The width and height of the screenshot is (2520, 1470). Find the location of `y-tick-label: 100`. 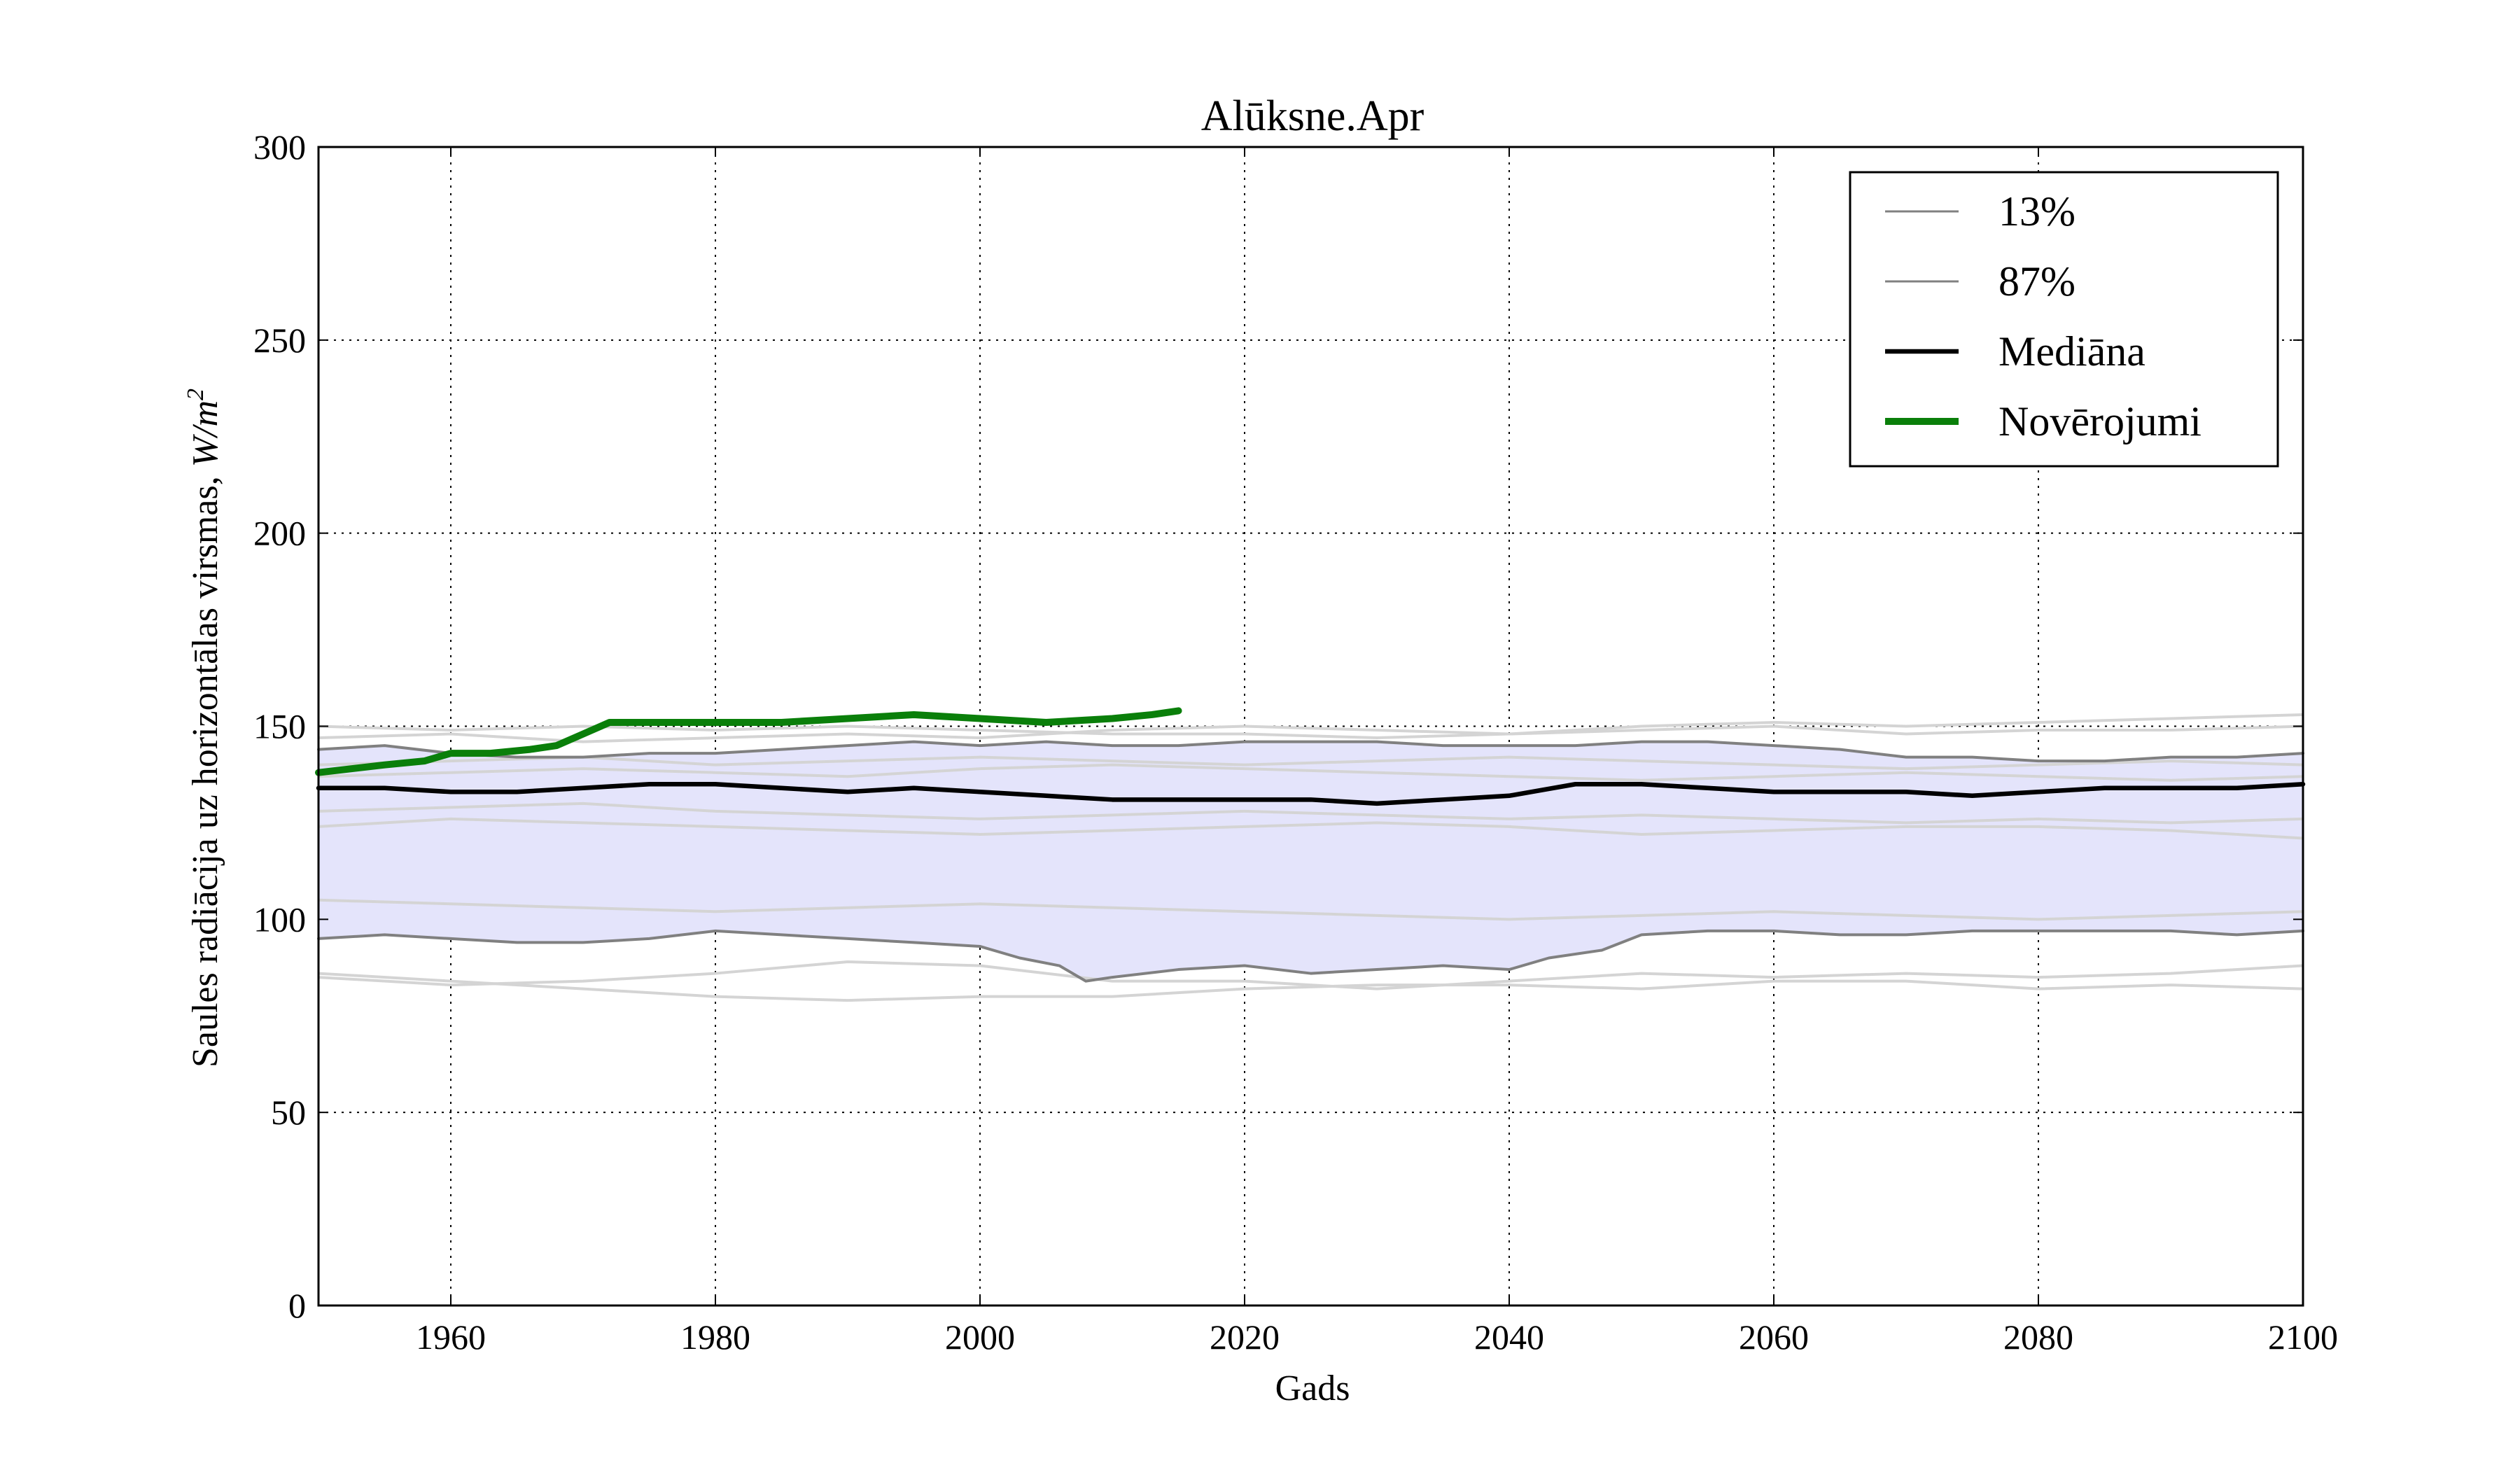

y-tick-label: 100 is located at coordinates (279, 919).